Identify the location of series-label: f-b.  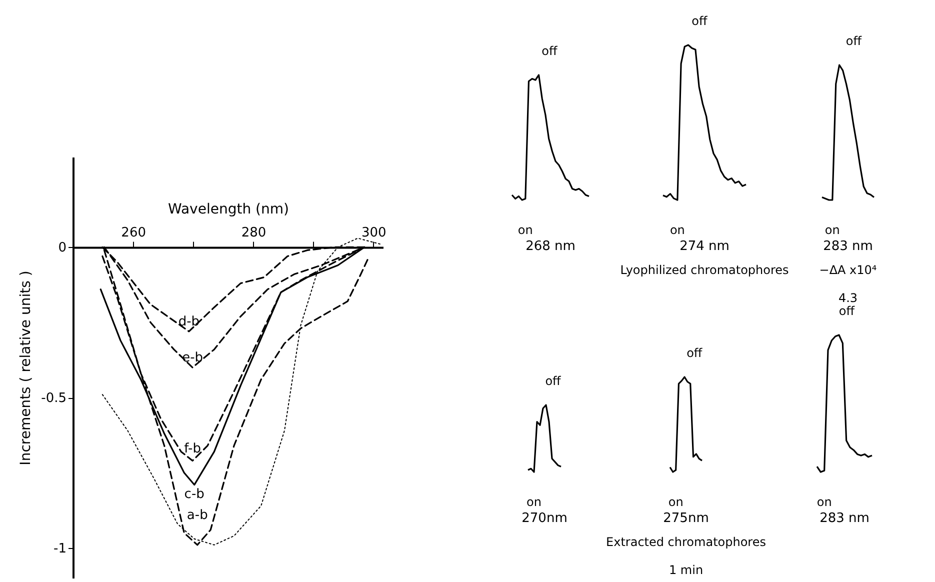
(192, 449).